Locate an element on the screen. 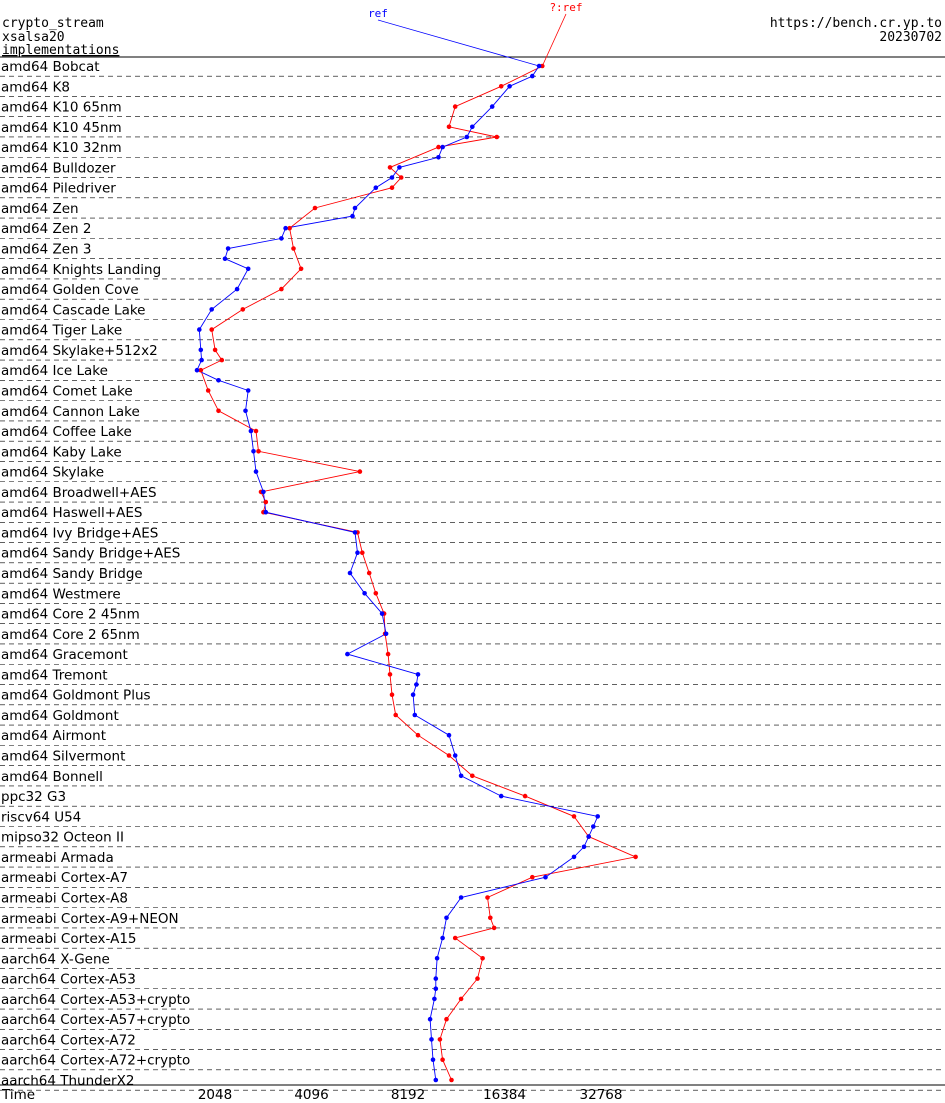  category-label: aarch64 Cortex-A53 is located at coordinates (68, 980).